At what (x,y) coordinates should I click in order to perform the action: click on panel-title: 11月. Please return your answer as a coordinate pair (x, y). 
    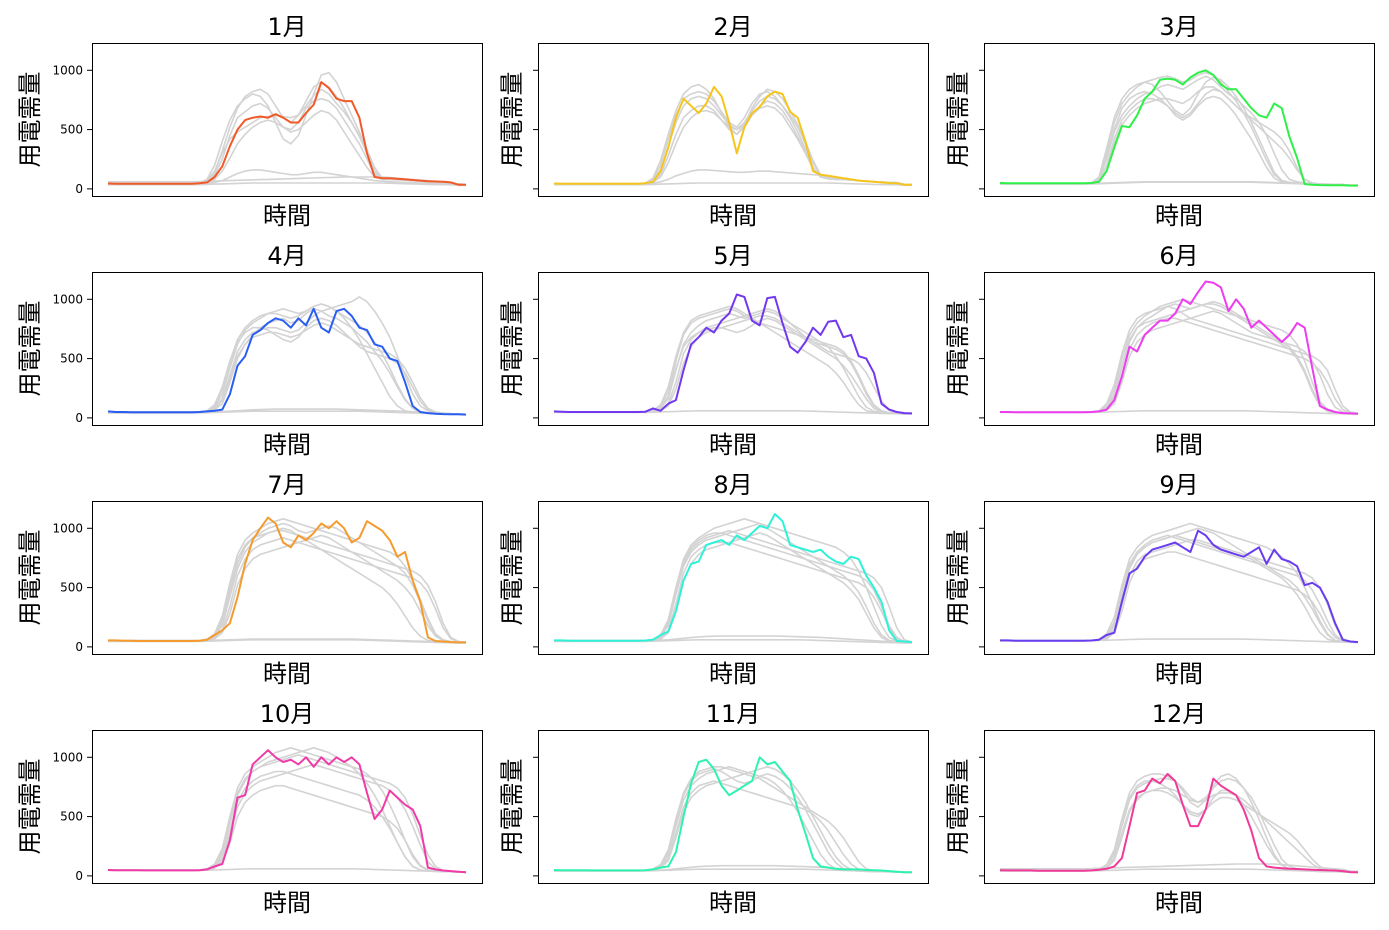
    Looking at the image, I should click on (733, 714).